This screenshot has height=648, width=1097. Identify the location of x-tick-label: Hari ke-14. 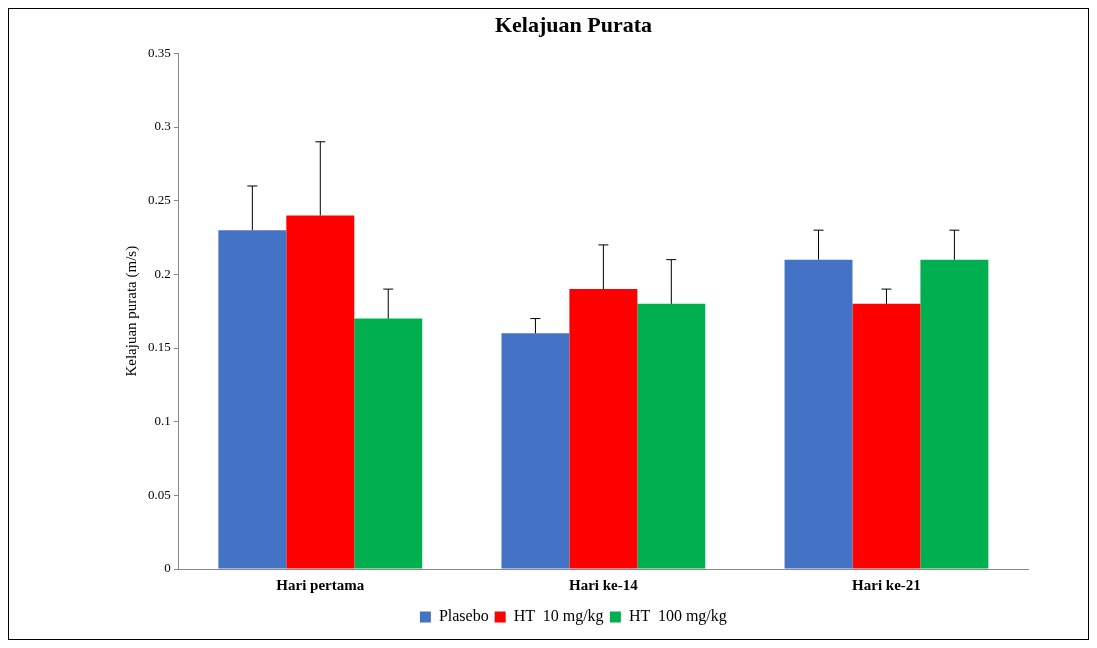
(604, 584).